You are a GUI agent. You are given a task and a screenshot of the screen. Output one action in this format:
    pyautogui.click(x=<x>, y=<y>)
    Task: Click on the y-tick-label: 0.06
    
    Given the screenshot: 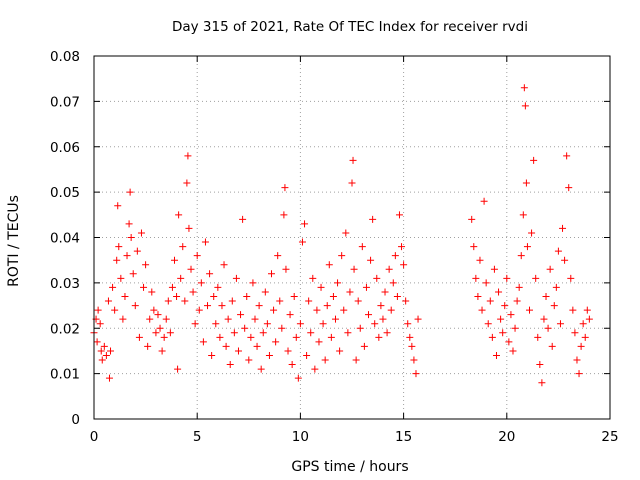 What is the action you would take?
    pyautogui.click(x=65, y=148)
    